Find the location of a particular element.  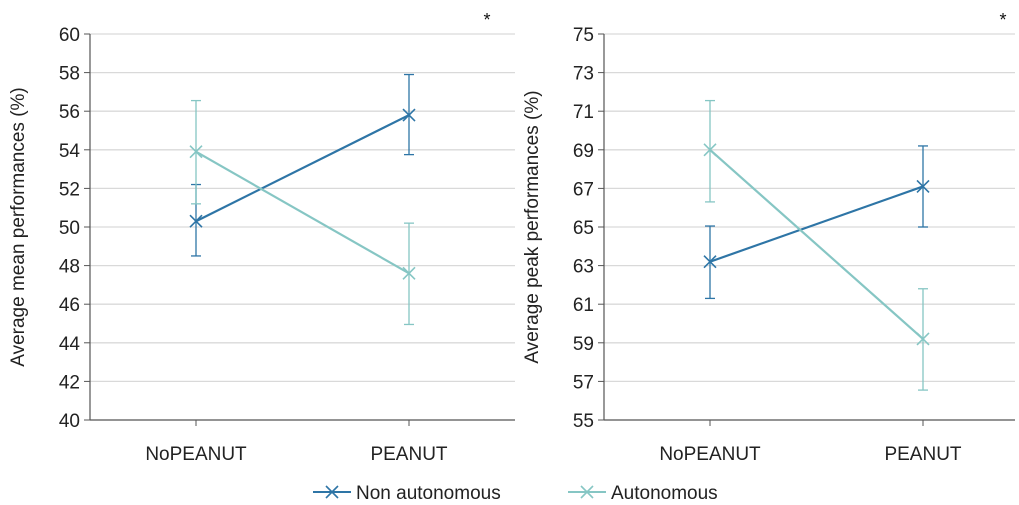

y-tick-label: 61 is located at coordinates (583, 305).